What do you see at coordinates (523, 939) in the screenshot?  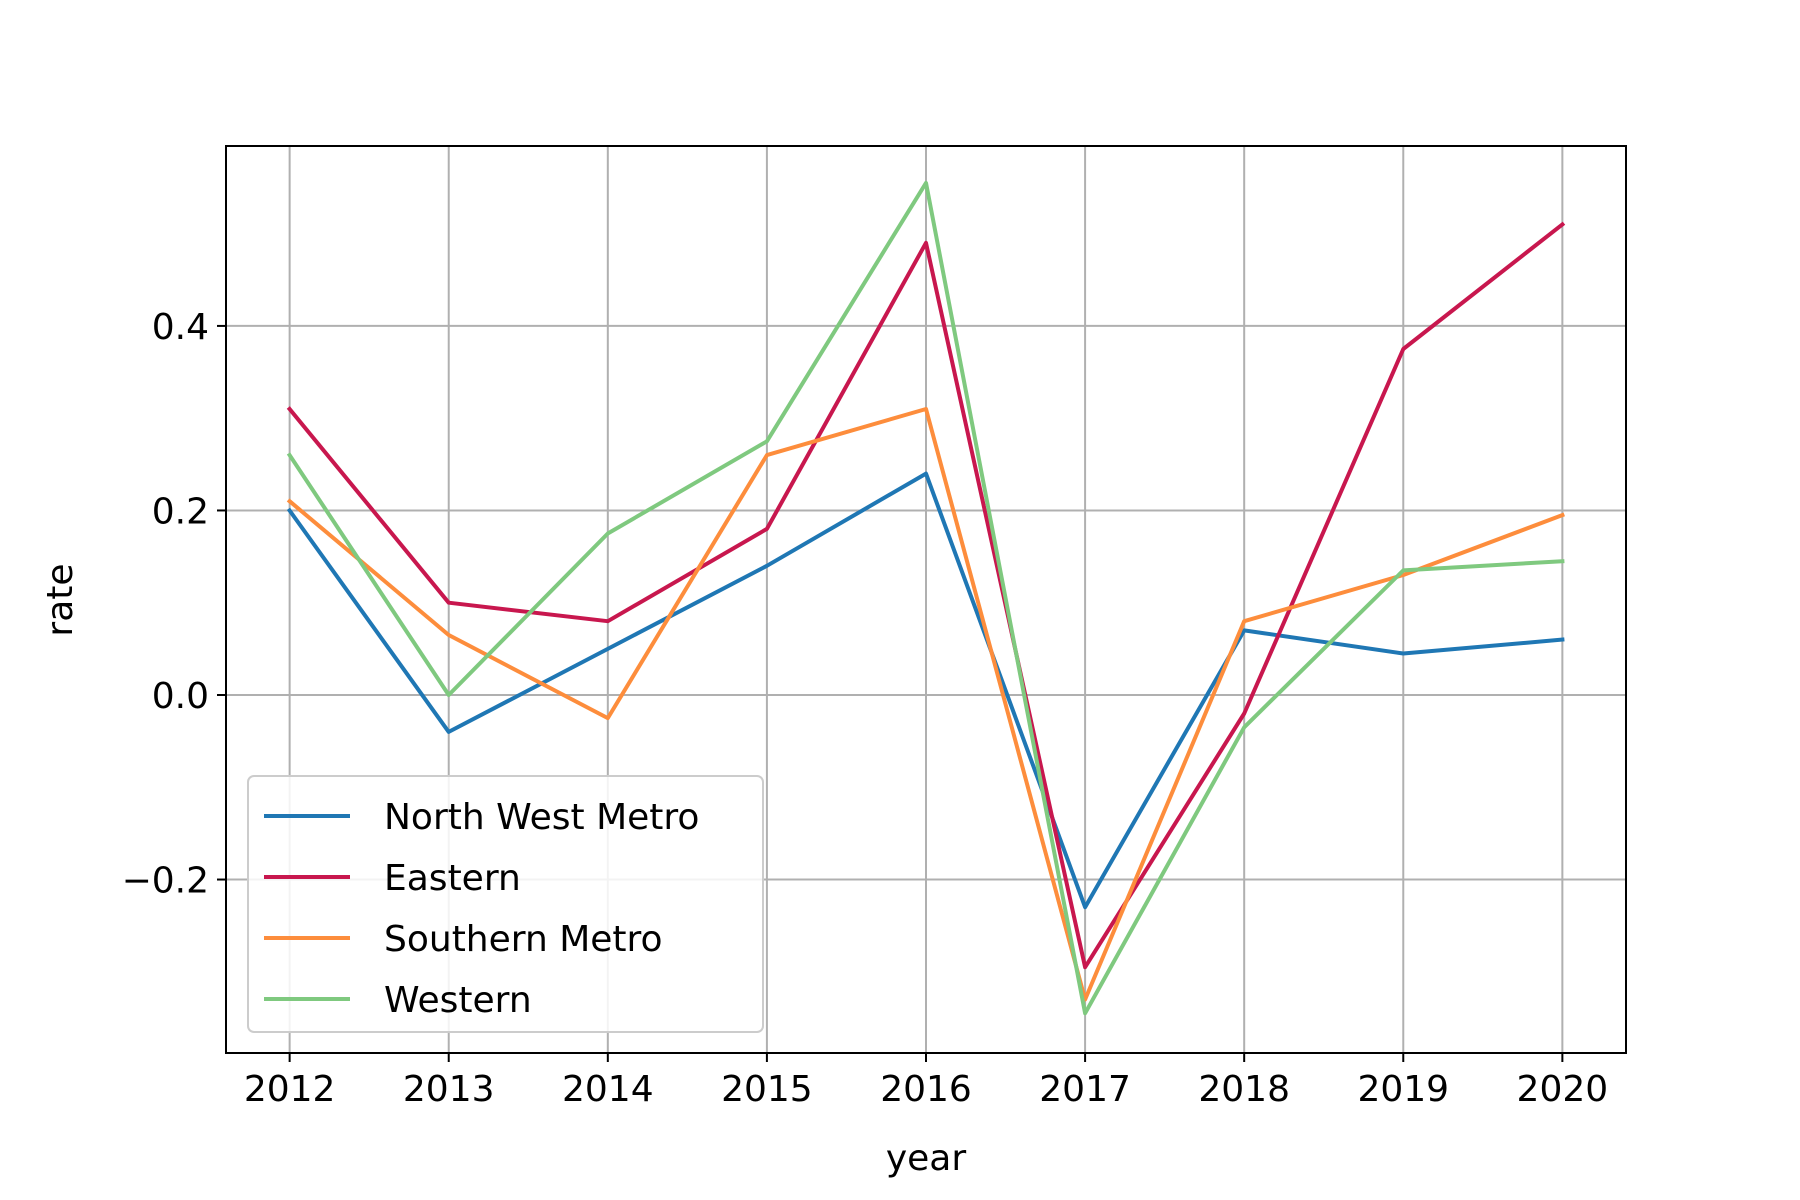 I see `legend-label: Southern Metro` at bounding box center [523, 939].